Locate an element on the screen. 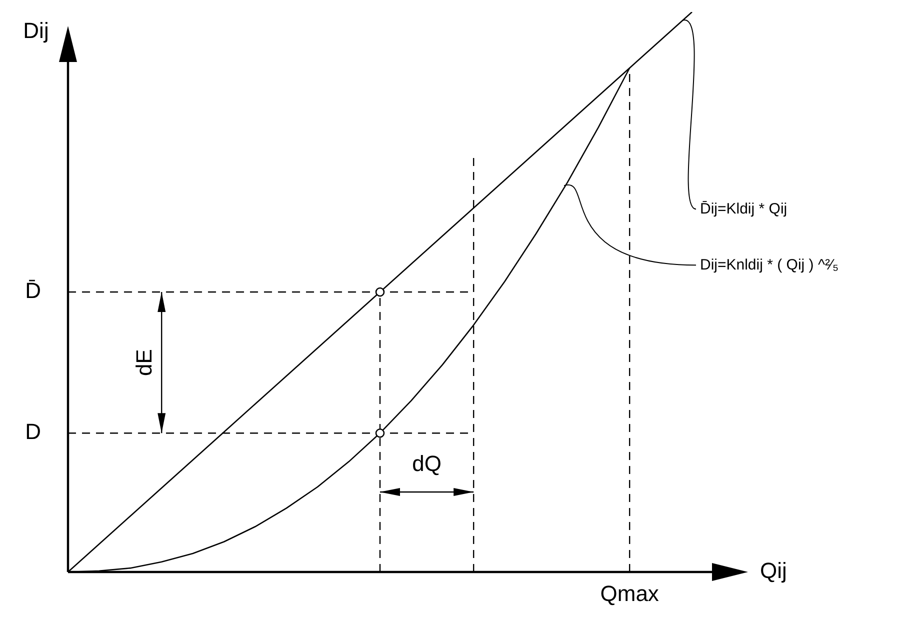 The height and width of the screenshot is (619, 908). x-axis-title: Qij is located at coordinates (773, 571).